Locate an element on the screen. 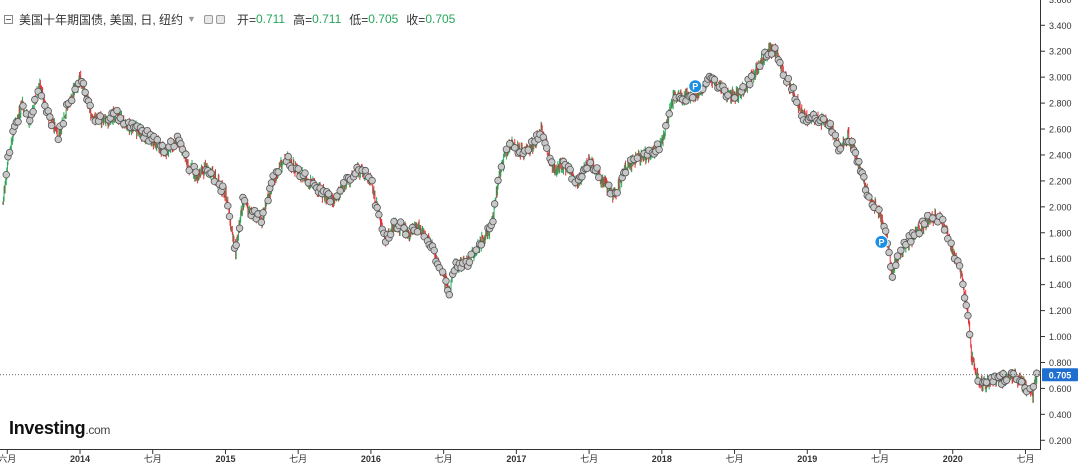 This screenshot has height=464, width=1080. y-tick-label: 3.600 is located at coordinates (1060, 2).